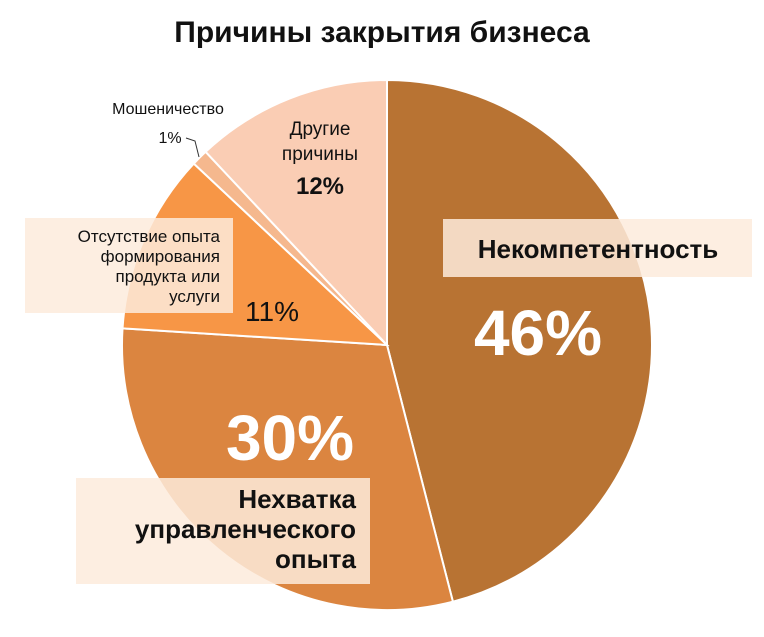  What do you see at coordinates (382, 32) in the screenshot?
I see `chart-title: Причины закрытия бизнеса` at bounding box center [382, 32].